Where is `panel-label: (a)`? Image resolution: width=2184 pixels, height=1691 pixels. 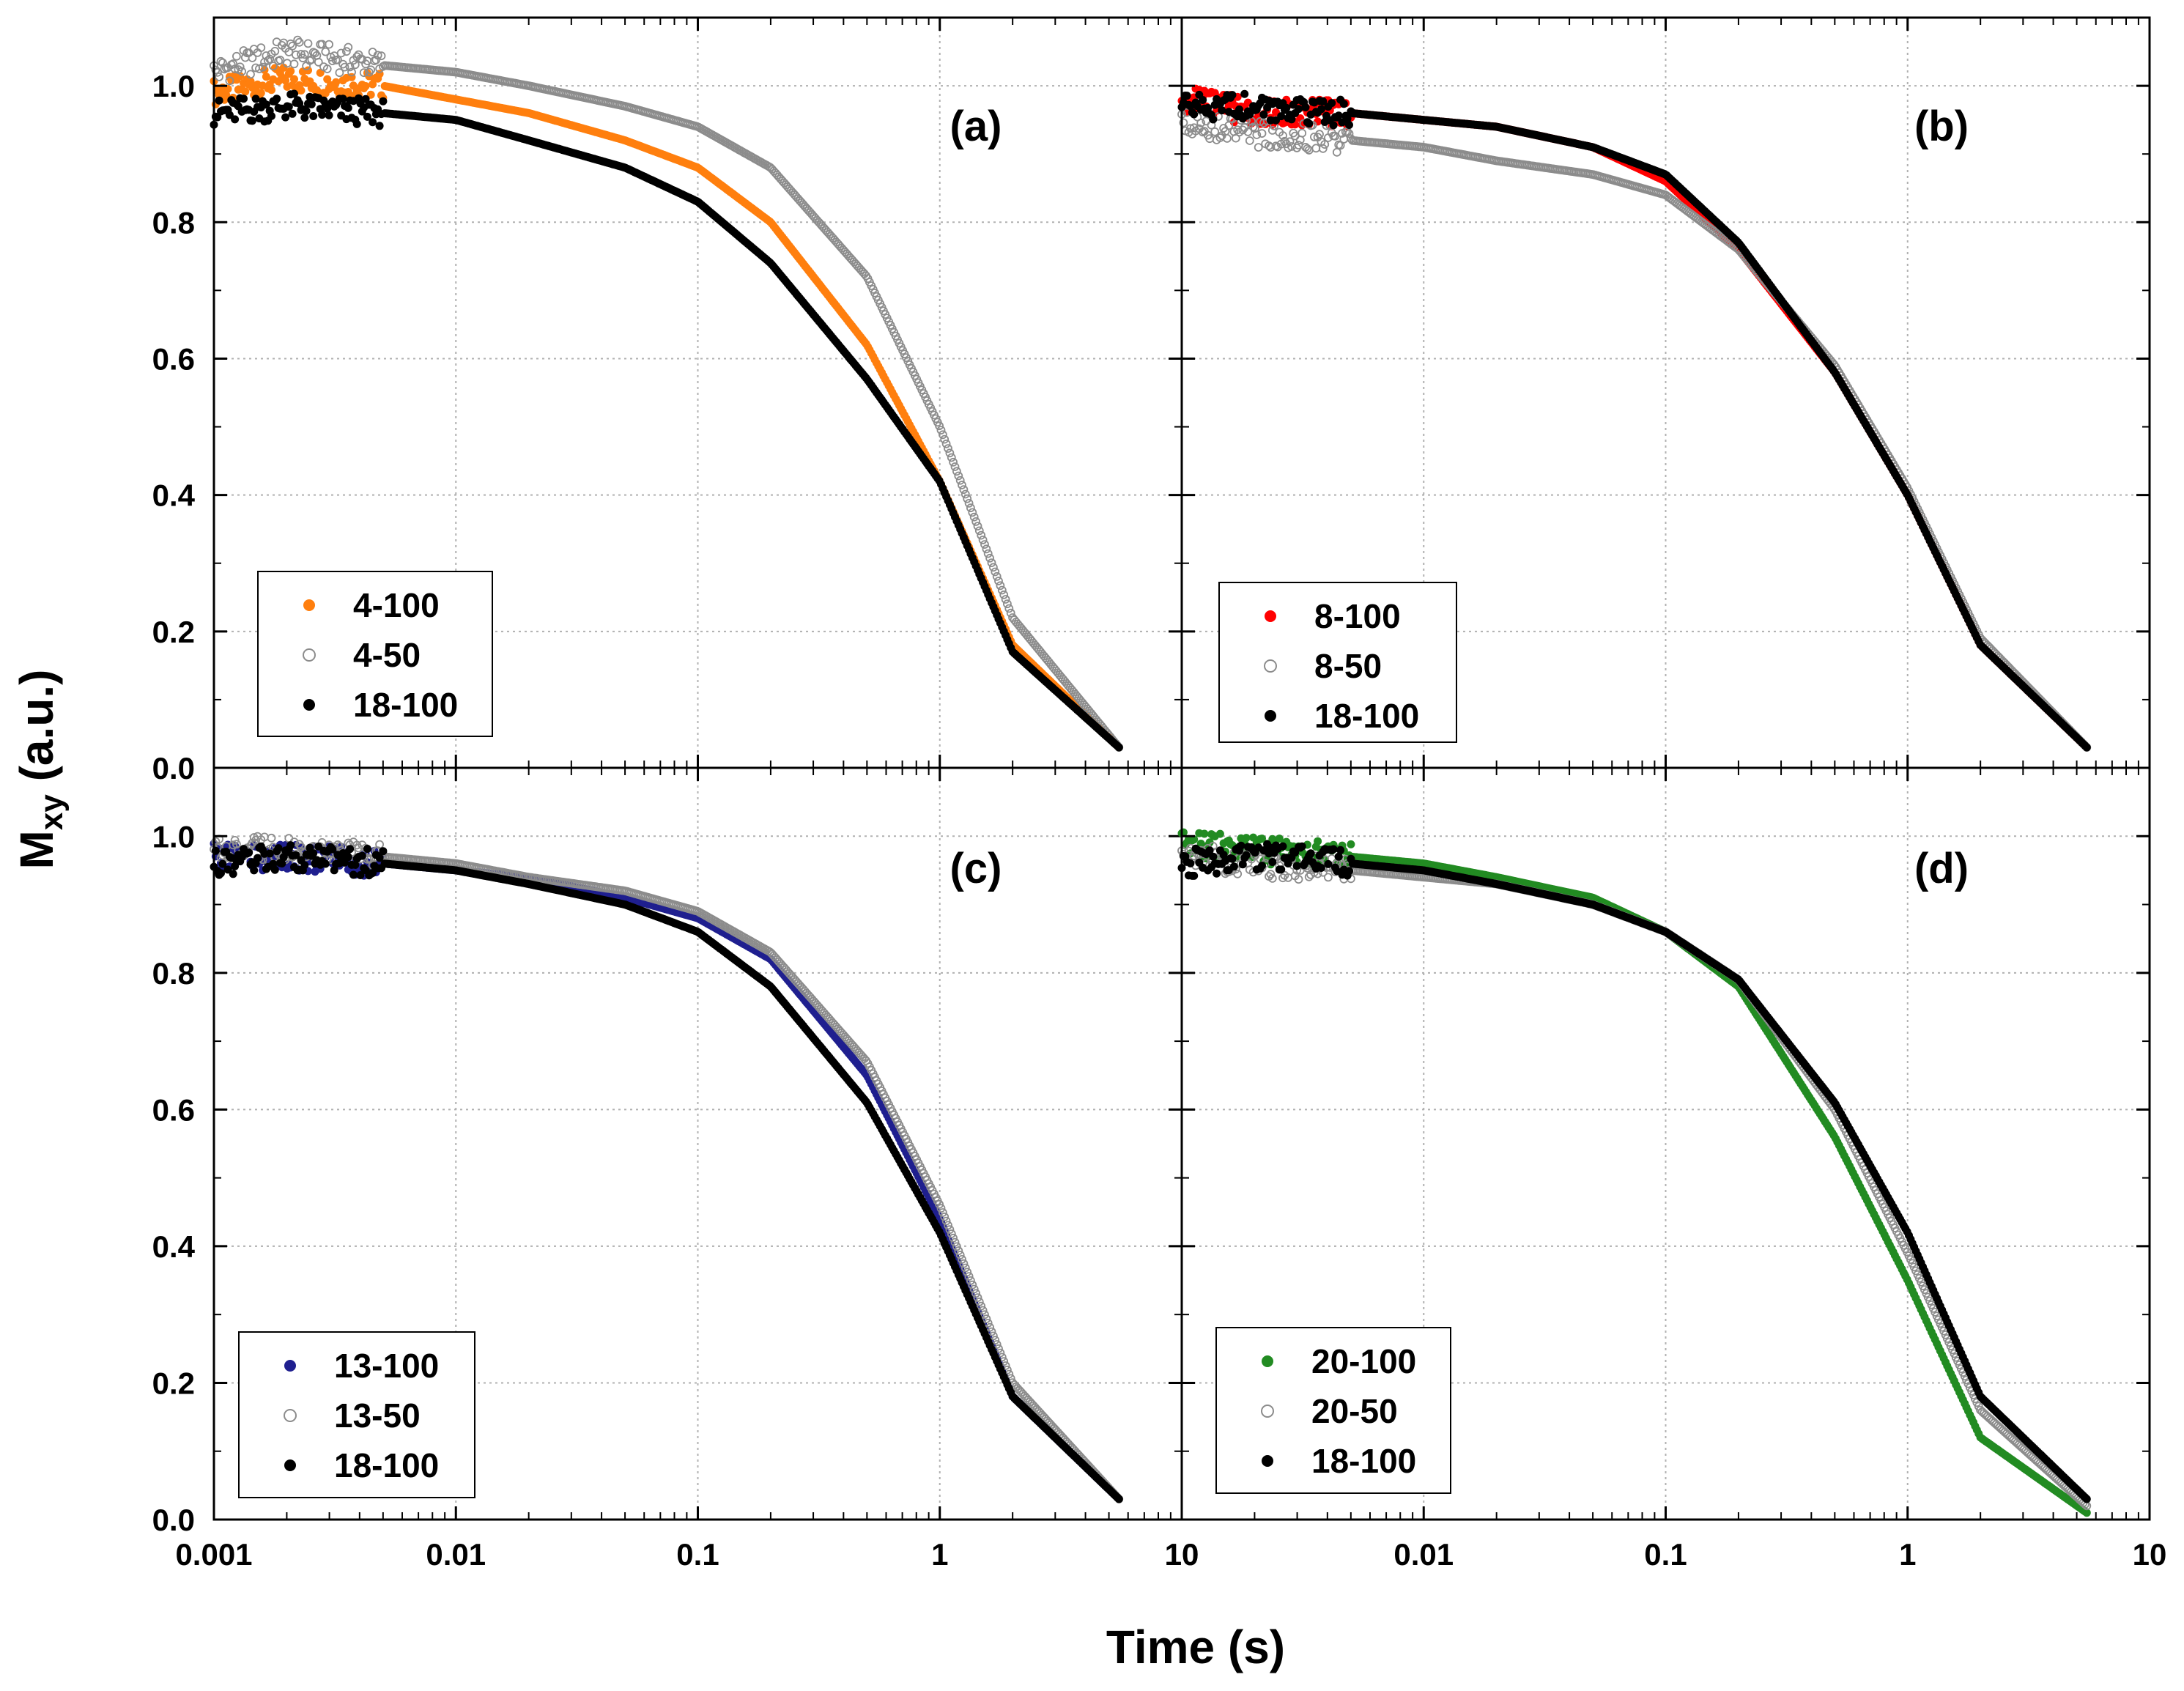 panel-label: (a) is located at coordinates (976, 127).